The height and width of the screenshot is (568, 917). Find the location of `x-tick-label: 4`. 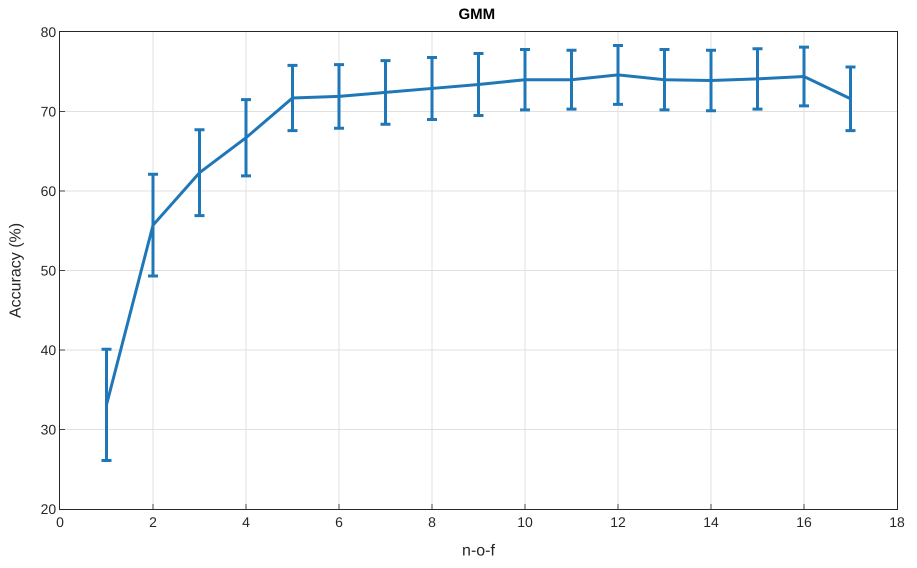

x-tick-label: 4 is located at coordinates (246, 522).